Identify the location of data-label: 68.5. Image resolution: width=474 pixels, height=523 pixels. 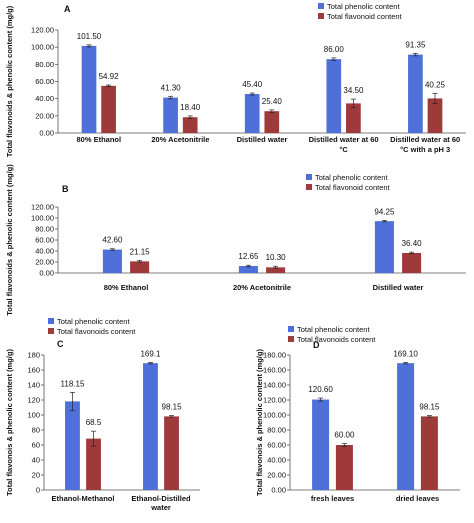
(94, 422).